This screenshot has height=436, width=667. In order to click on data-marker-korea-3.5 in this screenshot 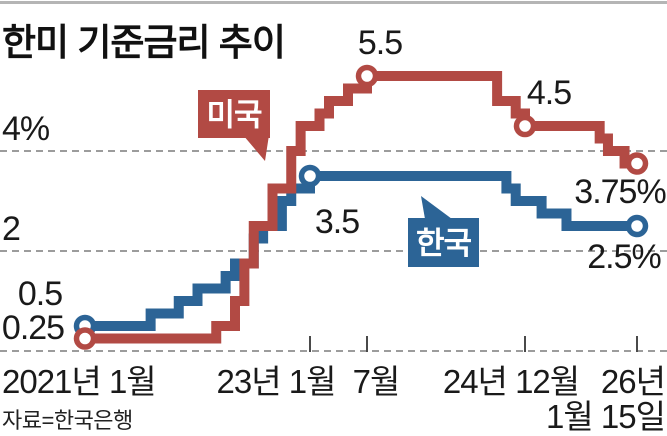, I will do `click(310, 176)`.